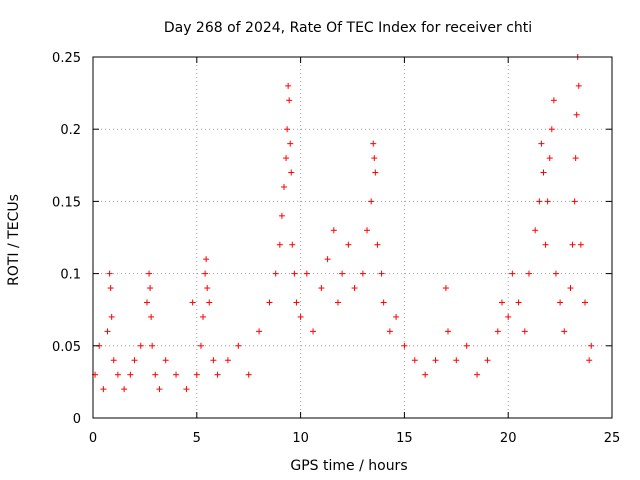  Describe the element at coordinates (66, 239) in the screenshot. I see `y-tick-labels: 0 0.05 0.1 0.15 0.2 0.25` at that location.